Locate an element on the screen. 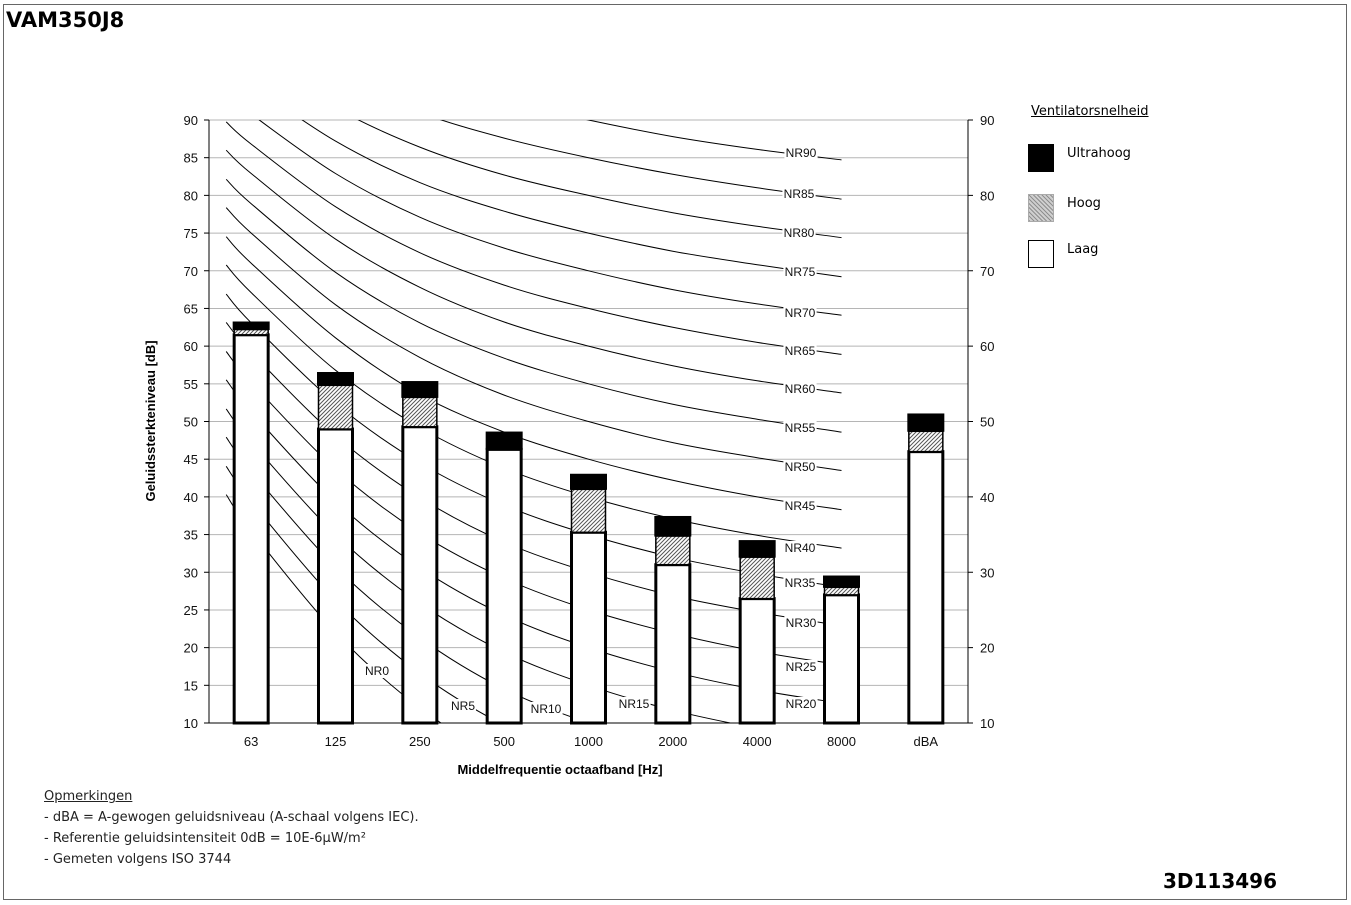  y-tick-label: 40 is located at coordinates (191, 497).